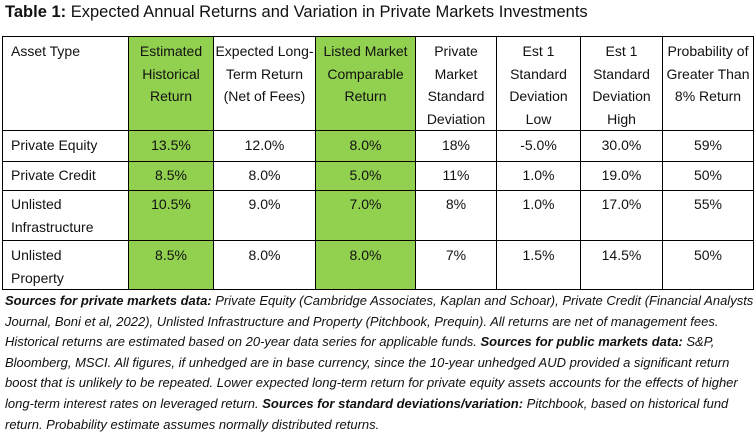 The width and height of the screenshot is (756, 435). What do you see at coordinates (365, 176) in the screenshot?
I see `cell-listed-return: 5.0%` at bounding box center [365, 176].